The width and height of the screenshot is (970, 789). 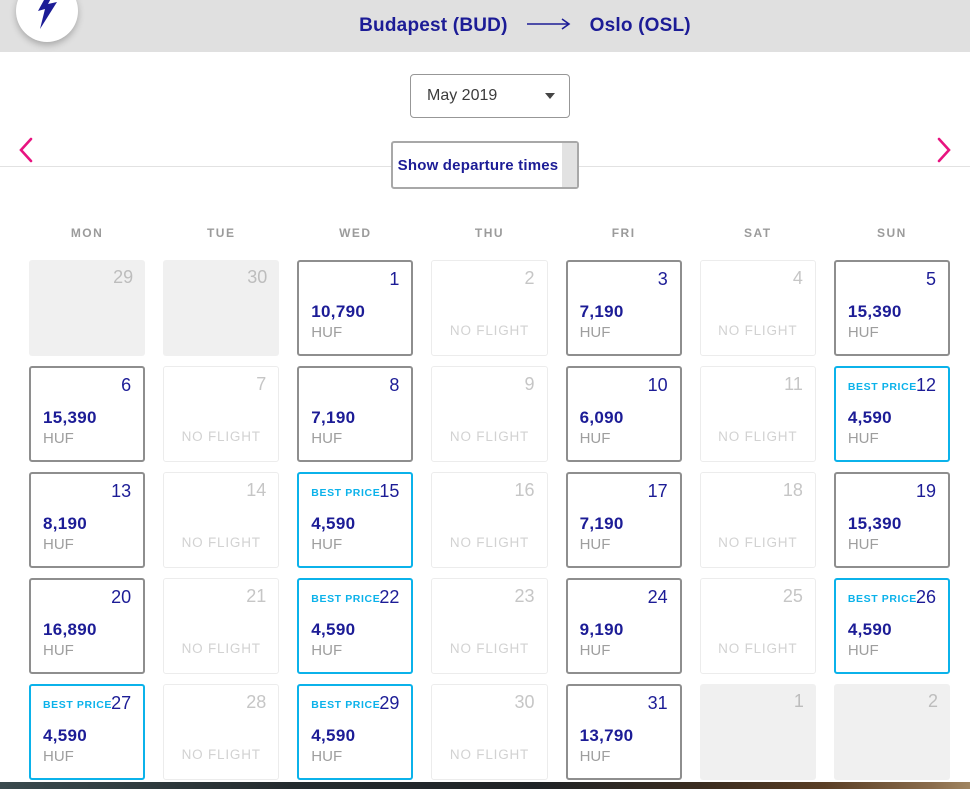 I want to click on show-departure-times-button: Show departure times, so click(x=485, y=165).